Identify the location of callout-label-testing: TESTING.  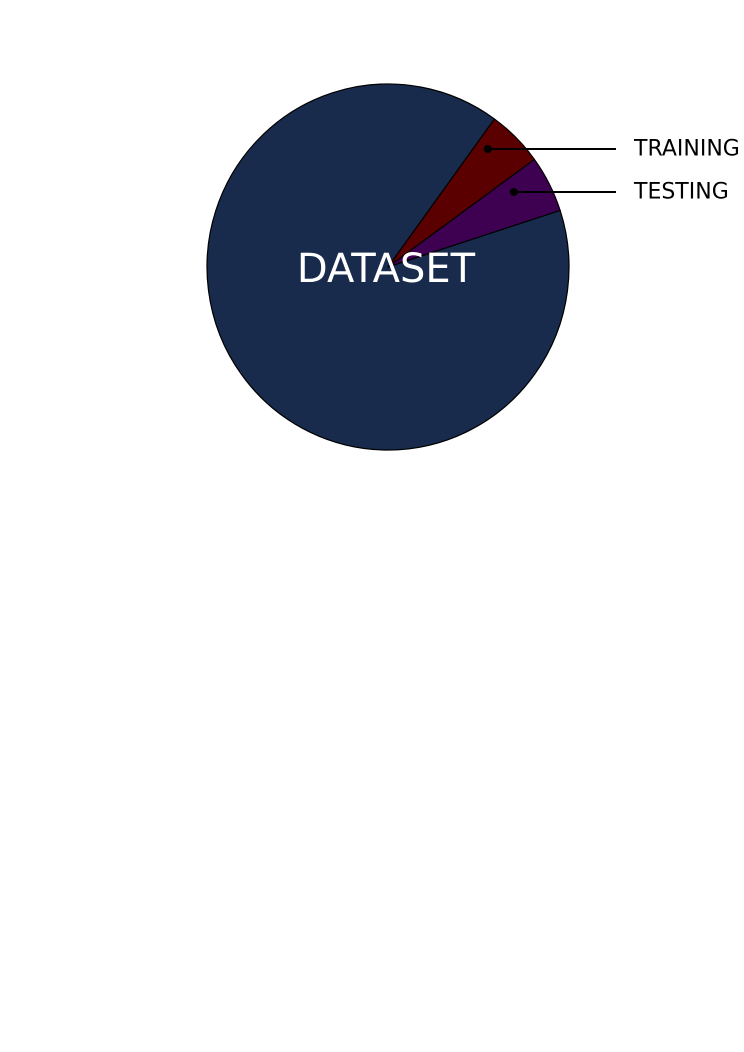
(681, 192).